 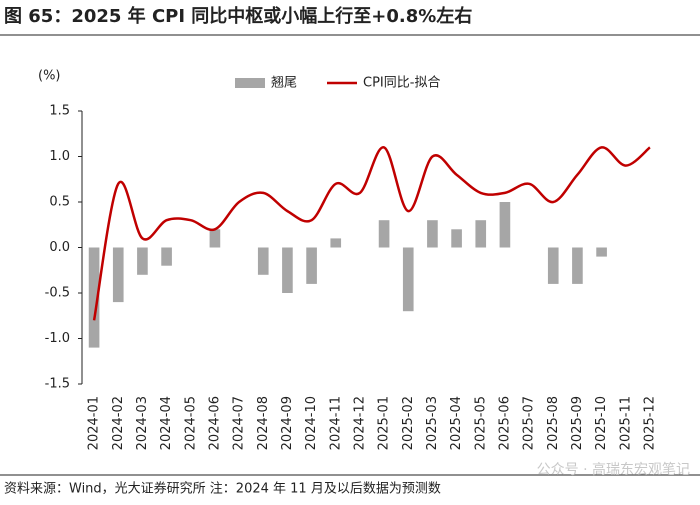 What do you see at coordinates (59, 111) in the screenshot?
I see `y-tick-label: 1.5` at bounding box center [59, 111].